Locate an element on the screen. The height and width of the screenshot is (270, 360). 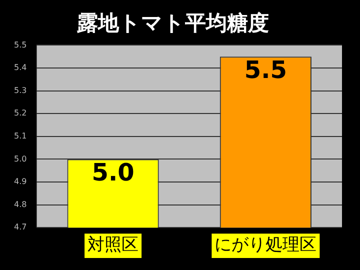
chart-title: 露地トマト平均糖度 is located at coordinates (172, 23).